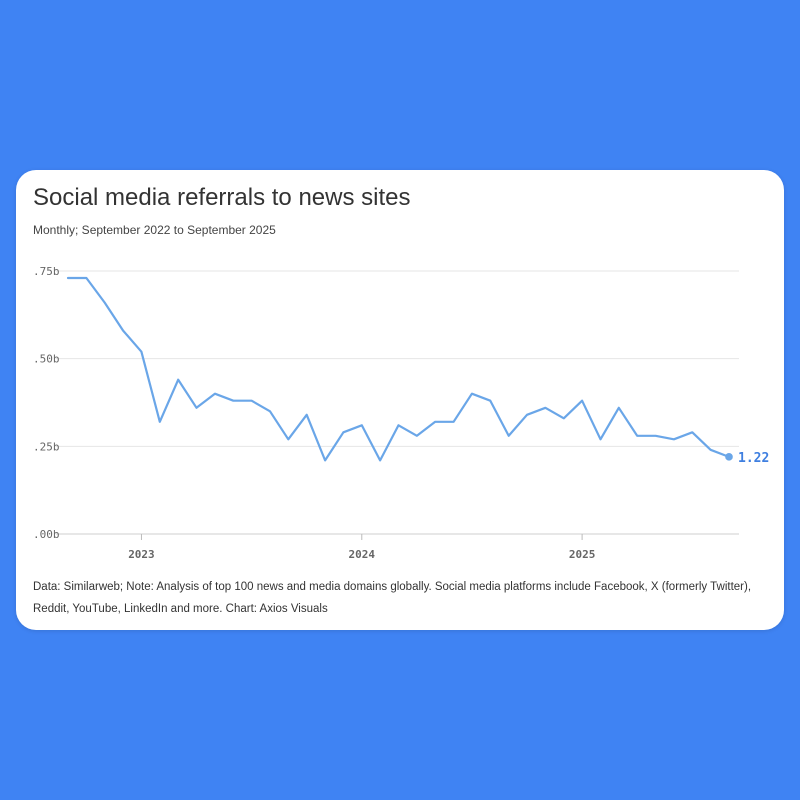  What do you see at coordinates (141, 554) in the screenshot?
I see `x-tick-label: 2023` at bounding box center [141, 554].